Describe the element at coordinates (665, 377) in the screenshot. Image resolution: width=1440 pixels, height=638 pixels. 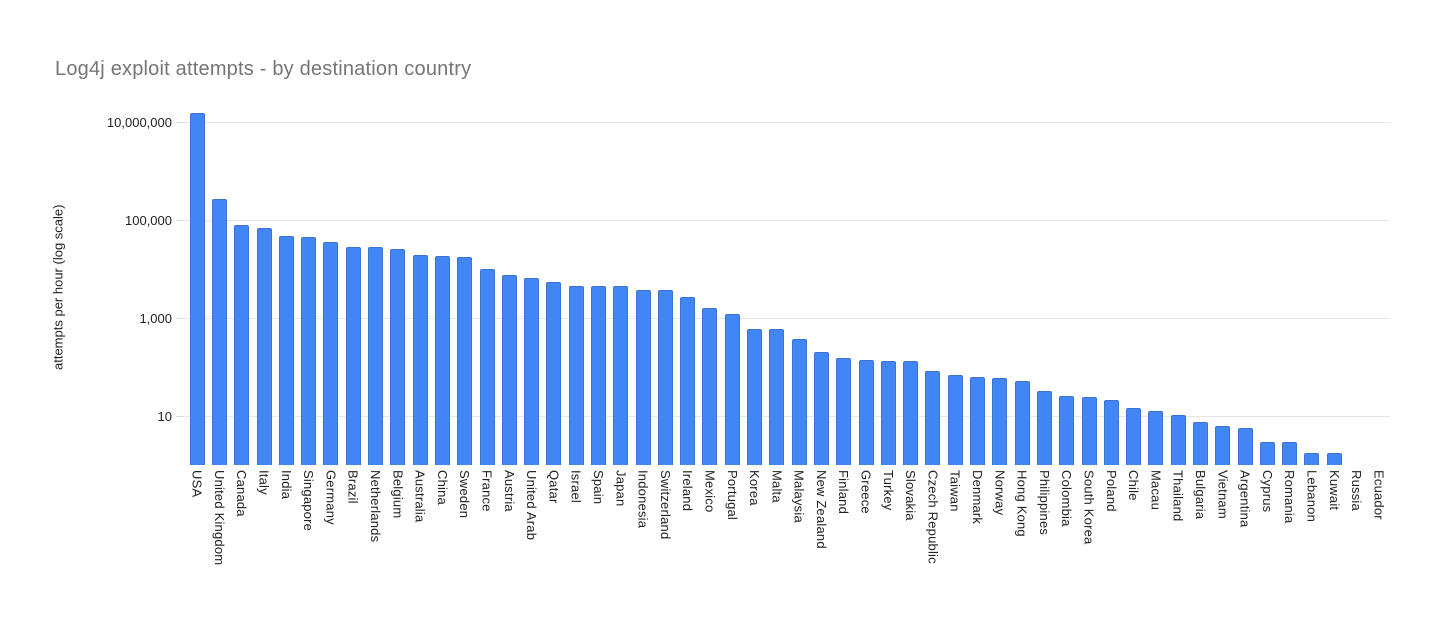
I see `bar-switzerland` at that location.